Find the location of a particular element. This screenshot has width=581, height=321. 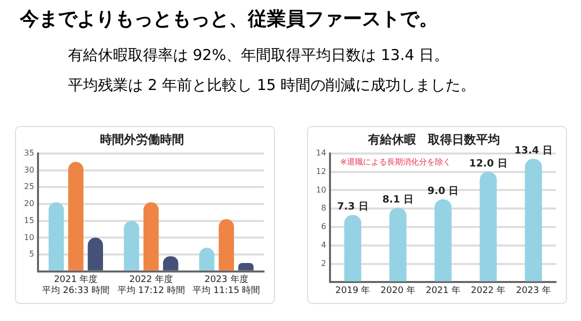

data-label: 8.1 日 is located at coordinates (398, 200).